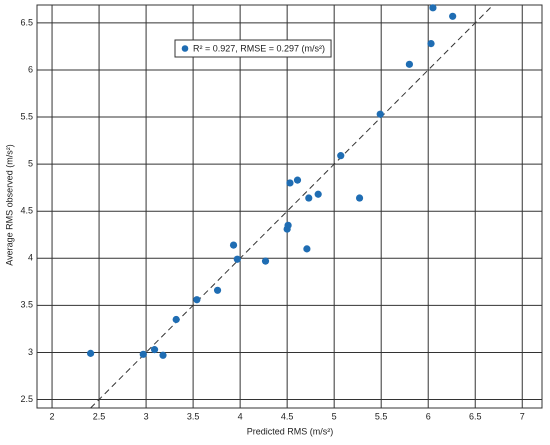  Describe the element at coordinates (30, 258) in the screenshot. I see `y-tick-label: 4` at that location.